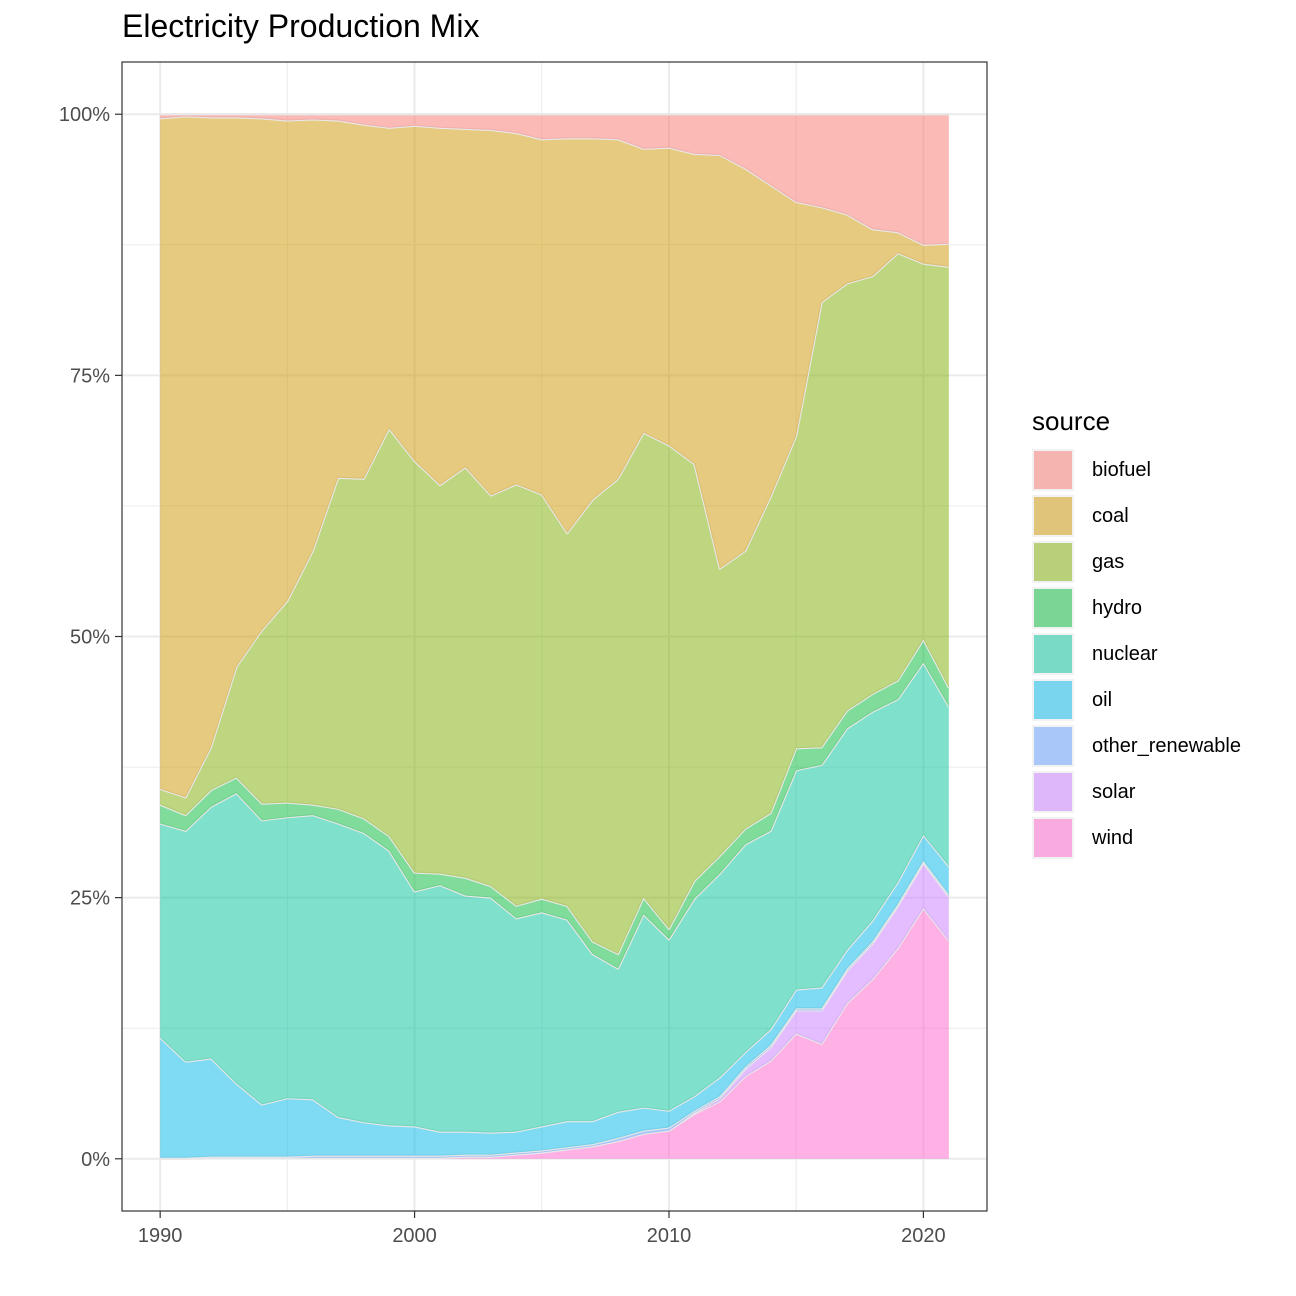  What do you see at coordinates (84, 115) in the screenshot?
I see `y-tick-label: 100%` at bounding box center [84, 115].